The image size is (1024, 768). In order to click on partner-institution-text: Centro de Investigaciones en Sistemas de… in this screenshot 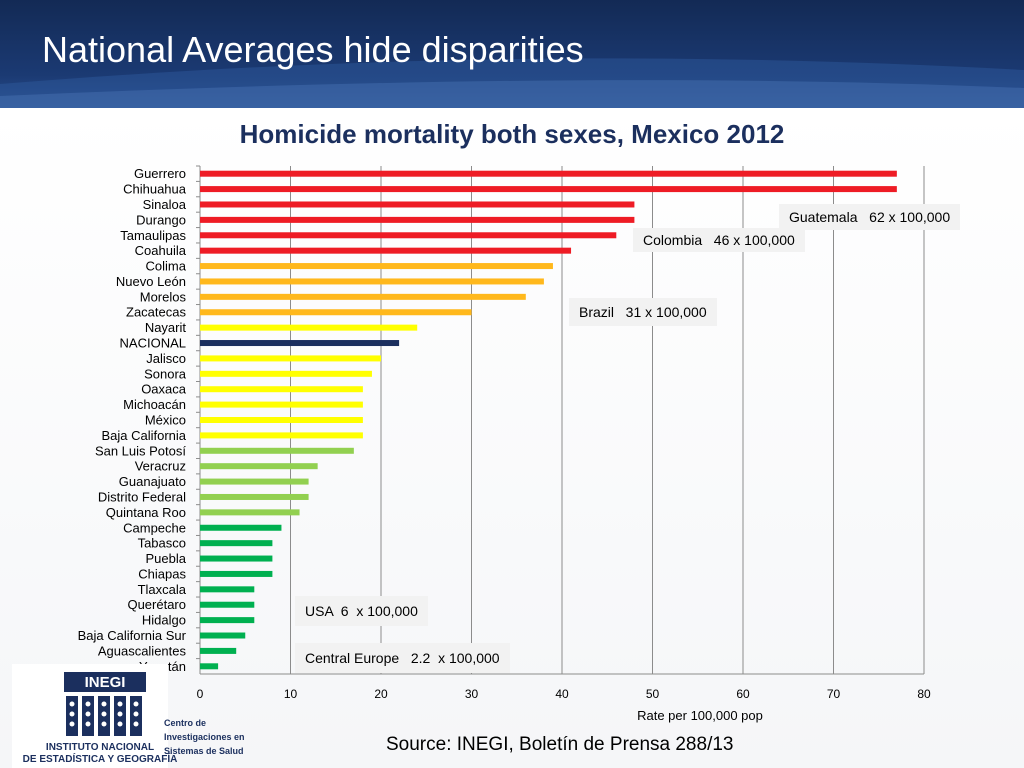, I will do `click(204, 737)`.